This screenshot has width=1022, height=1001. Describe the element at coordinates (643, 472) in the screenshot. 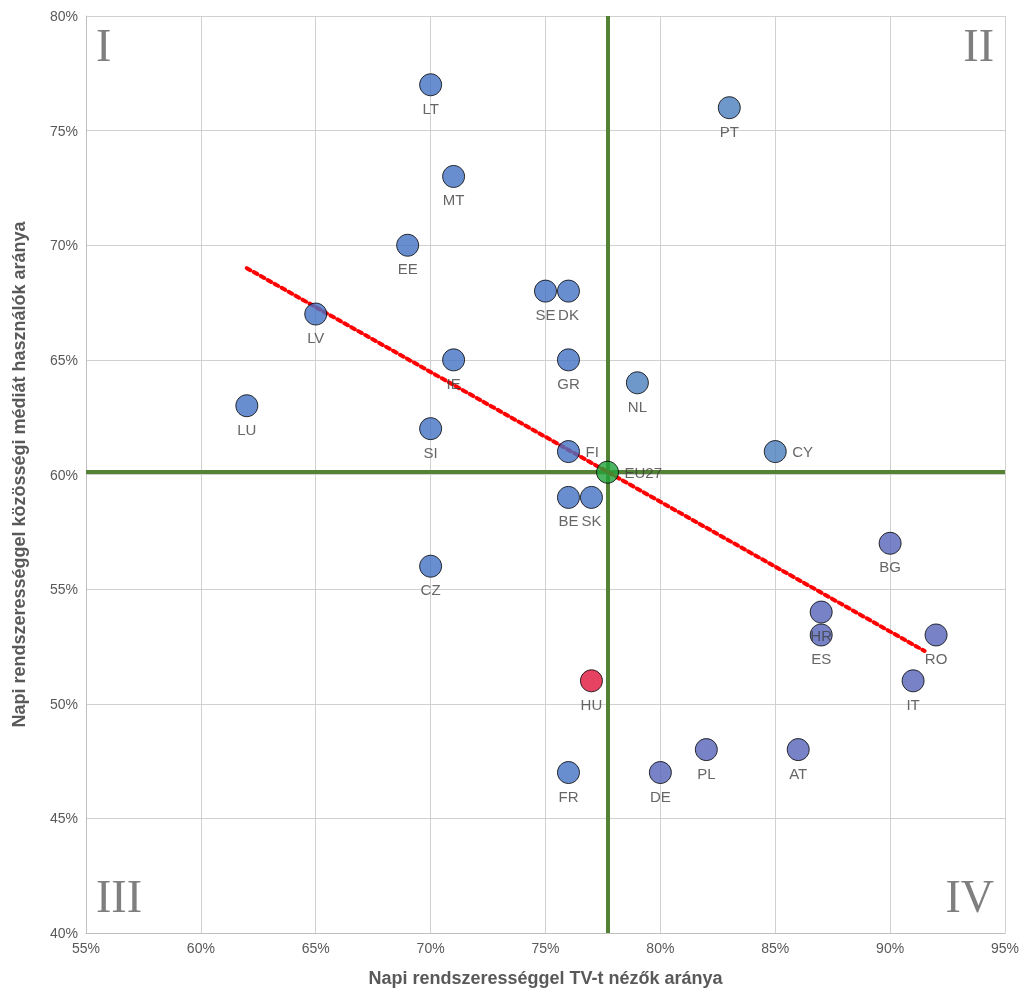

I see `annotation: EU27` at that location.